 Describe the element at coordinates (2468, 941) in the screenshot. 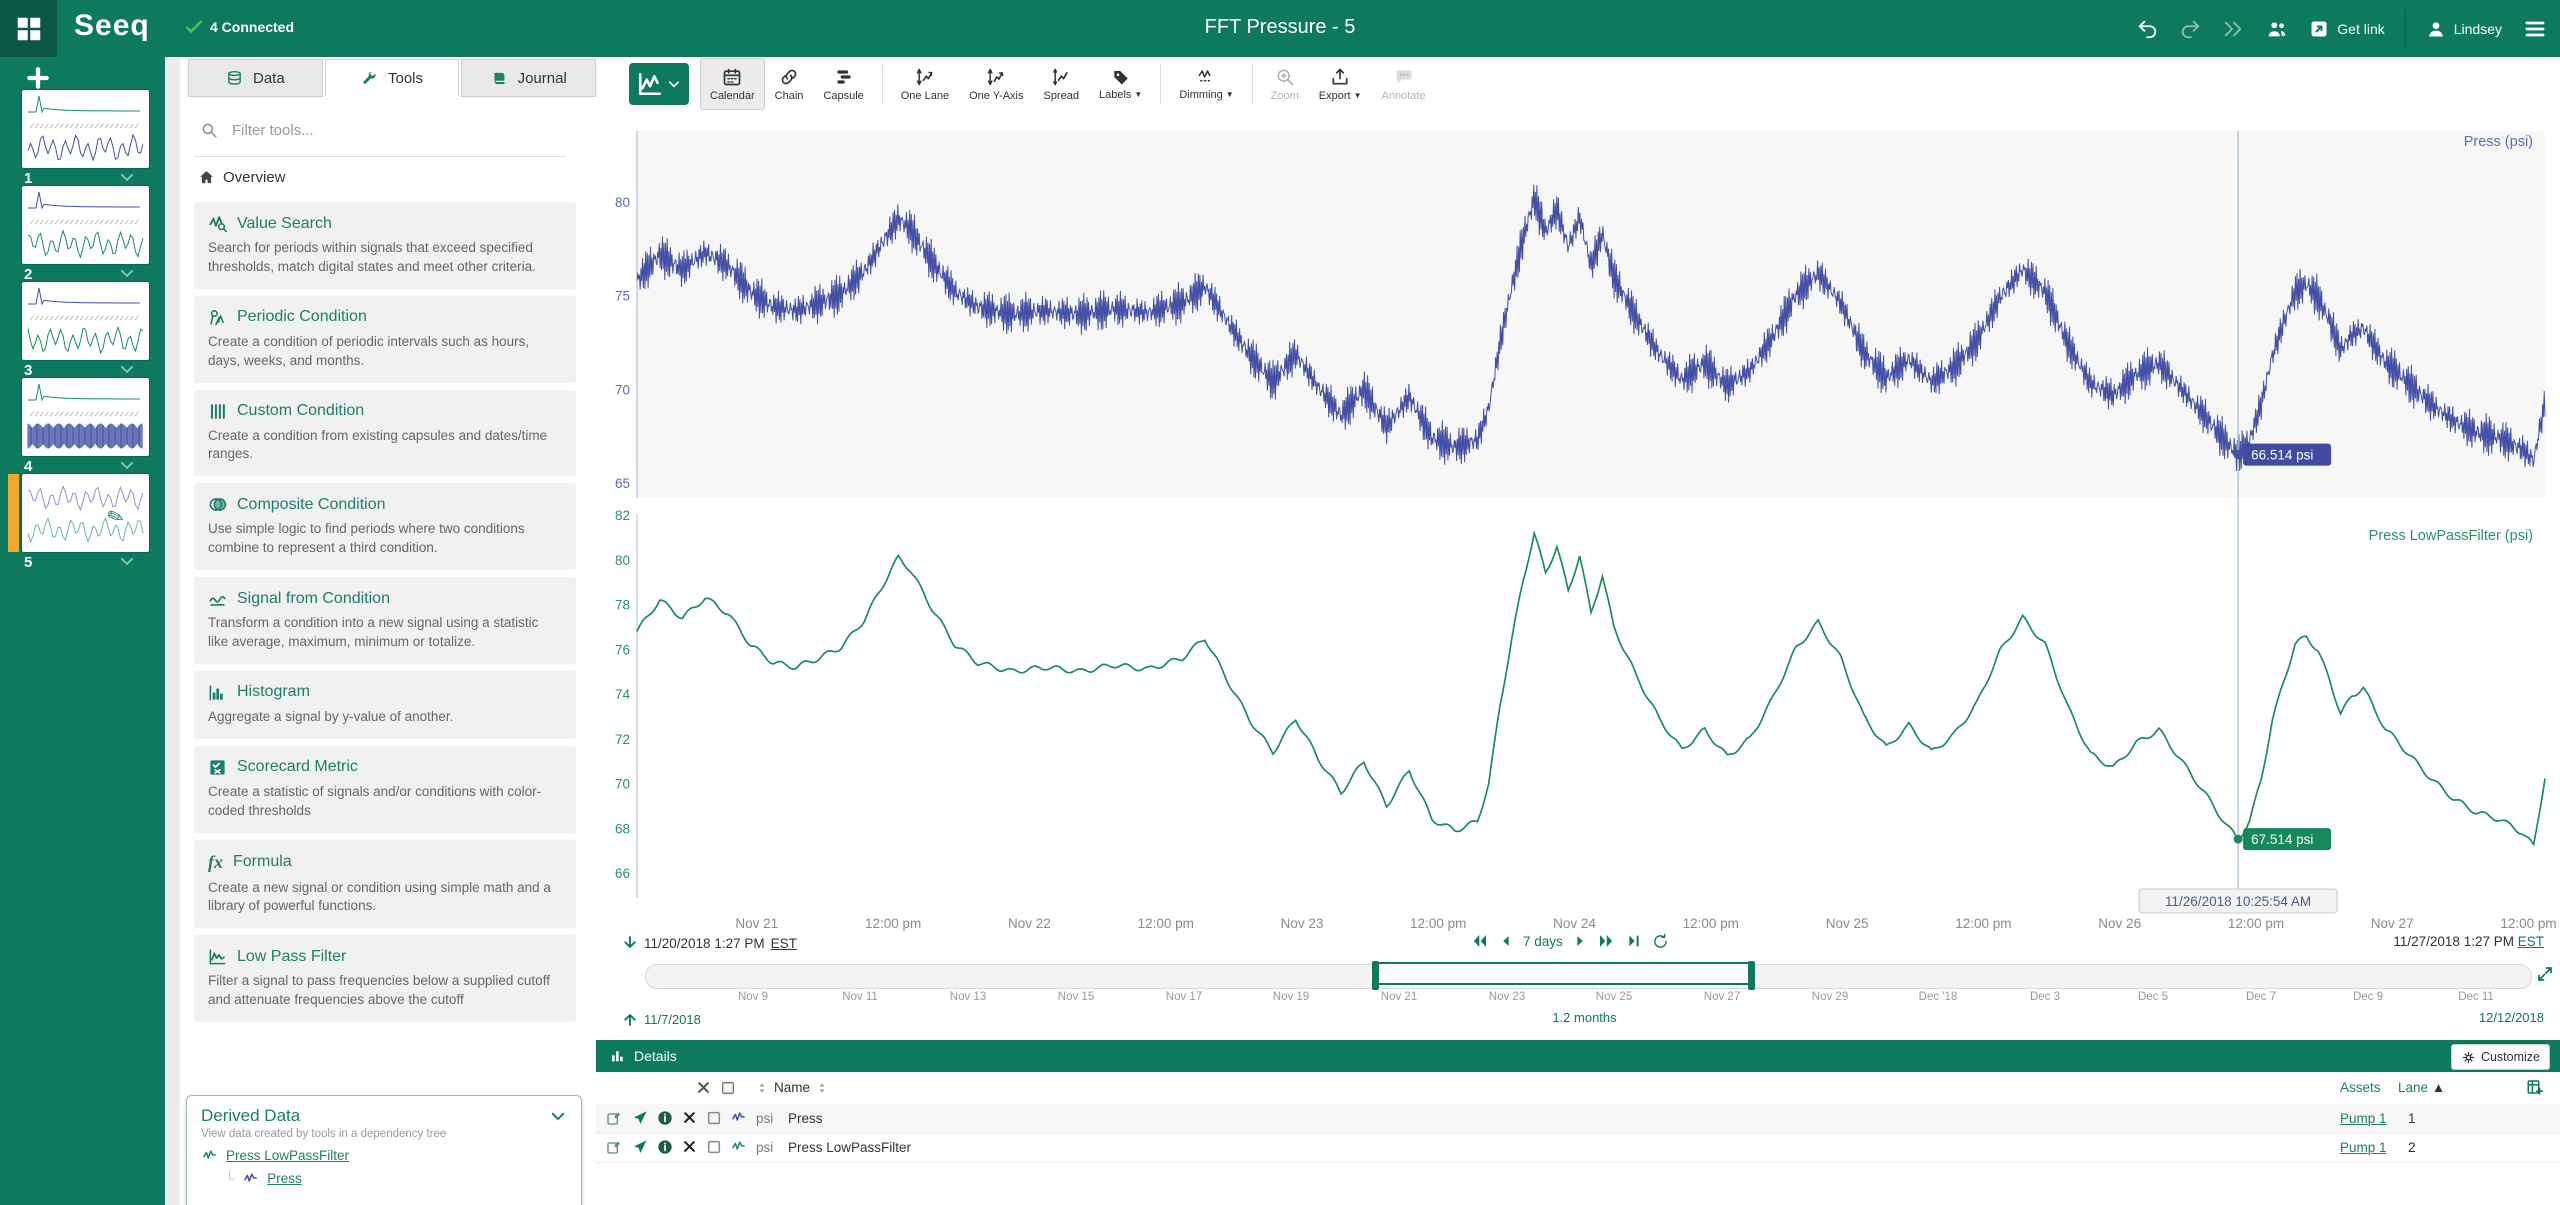

I see `range-end: 11/27/2018 1:27 PM EST` at that location.